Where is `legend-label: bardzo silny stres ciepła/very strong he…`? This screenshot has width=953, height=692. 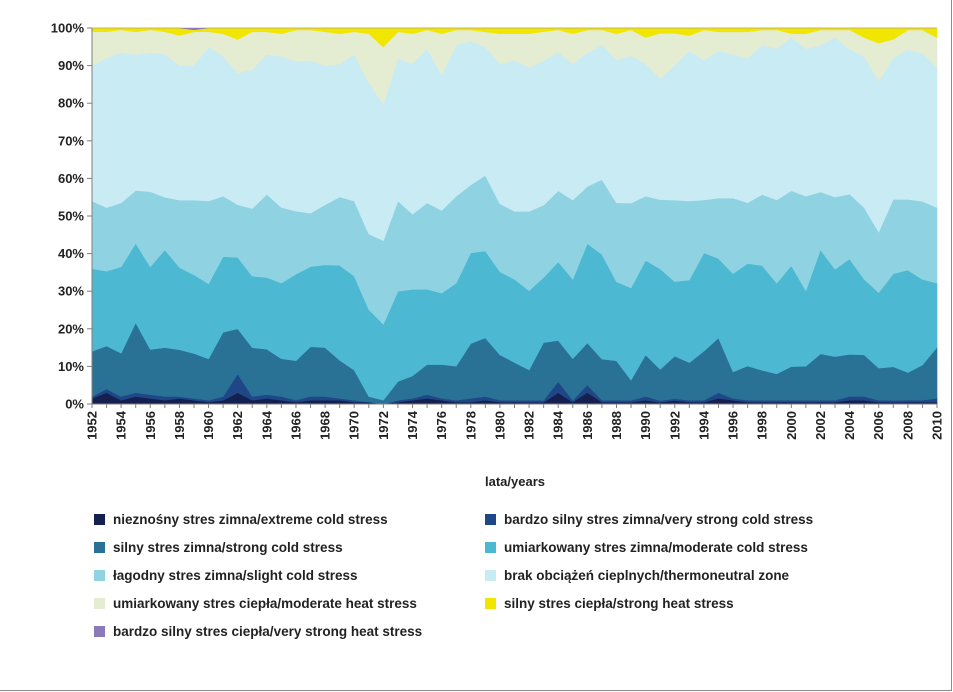
legend-label: bardzo silny stres ciepła/very strong he… is located at coordinates (268, 631).